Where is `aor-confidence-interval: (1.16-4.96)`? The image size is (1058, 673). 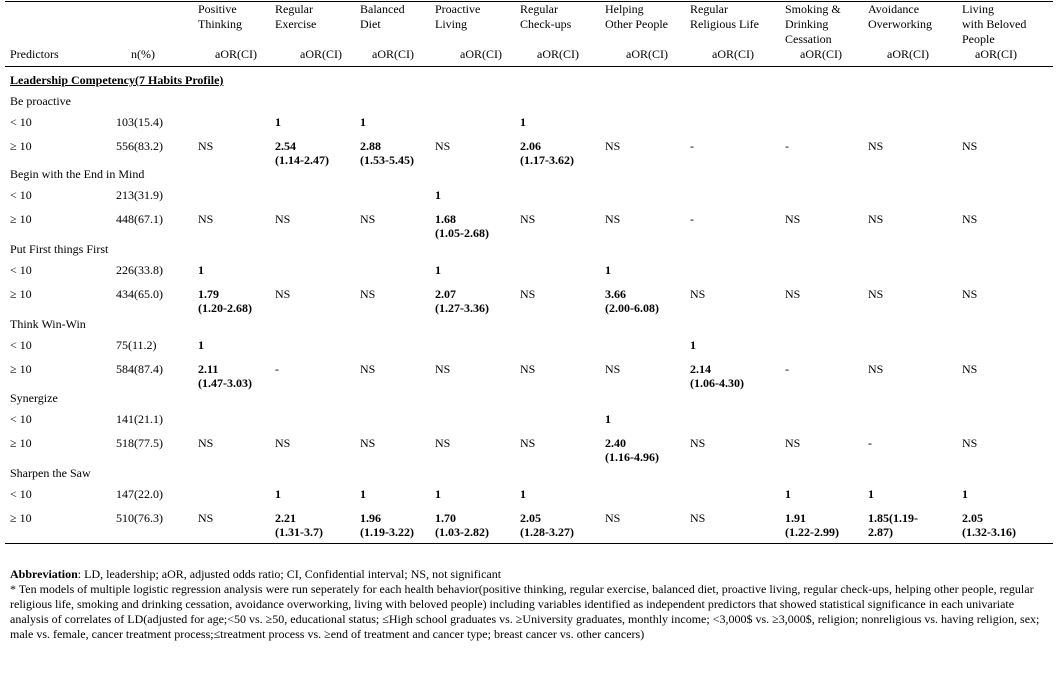 aor-confidence-interval: (1.16-4.96) is located at coordinates (632, 457).